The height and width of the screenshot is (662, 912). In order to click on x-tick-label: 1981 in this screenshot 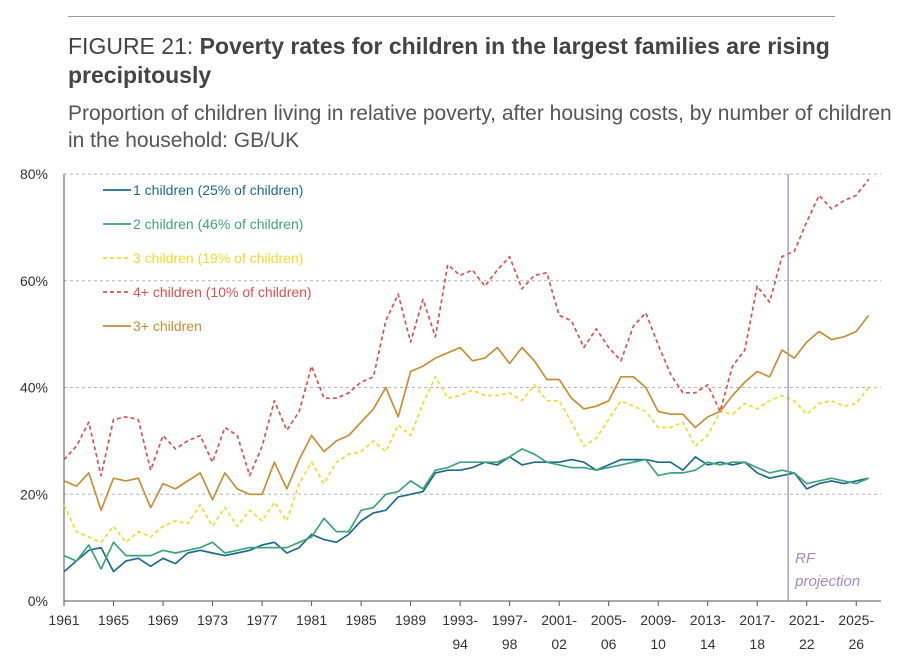, I will do `click(311, 620)`.